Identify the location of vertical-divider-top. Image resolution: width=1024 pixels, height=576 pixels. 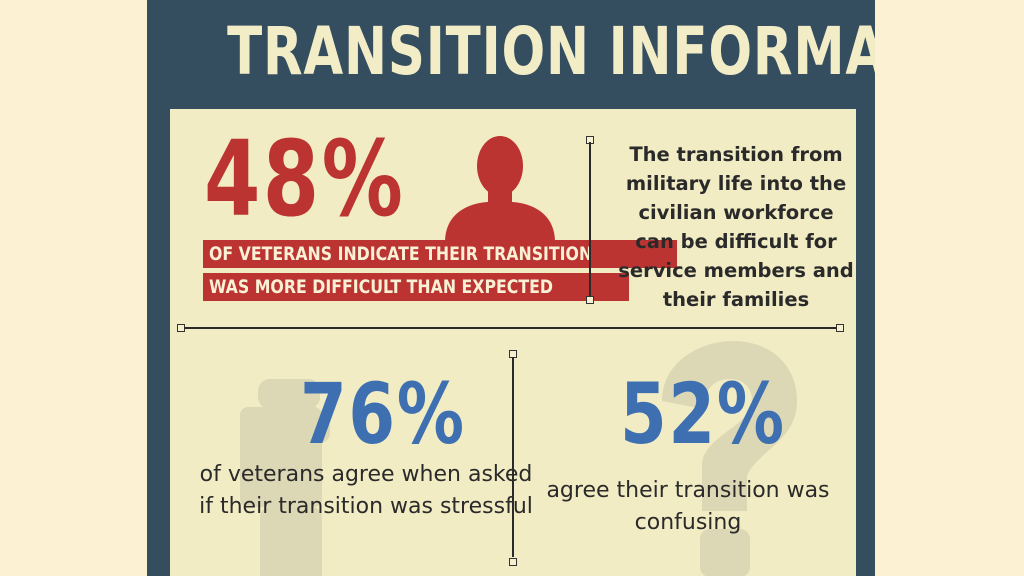
(590, 220).